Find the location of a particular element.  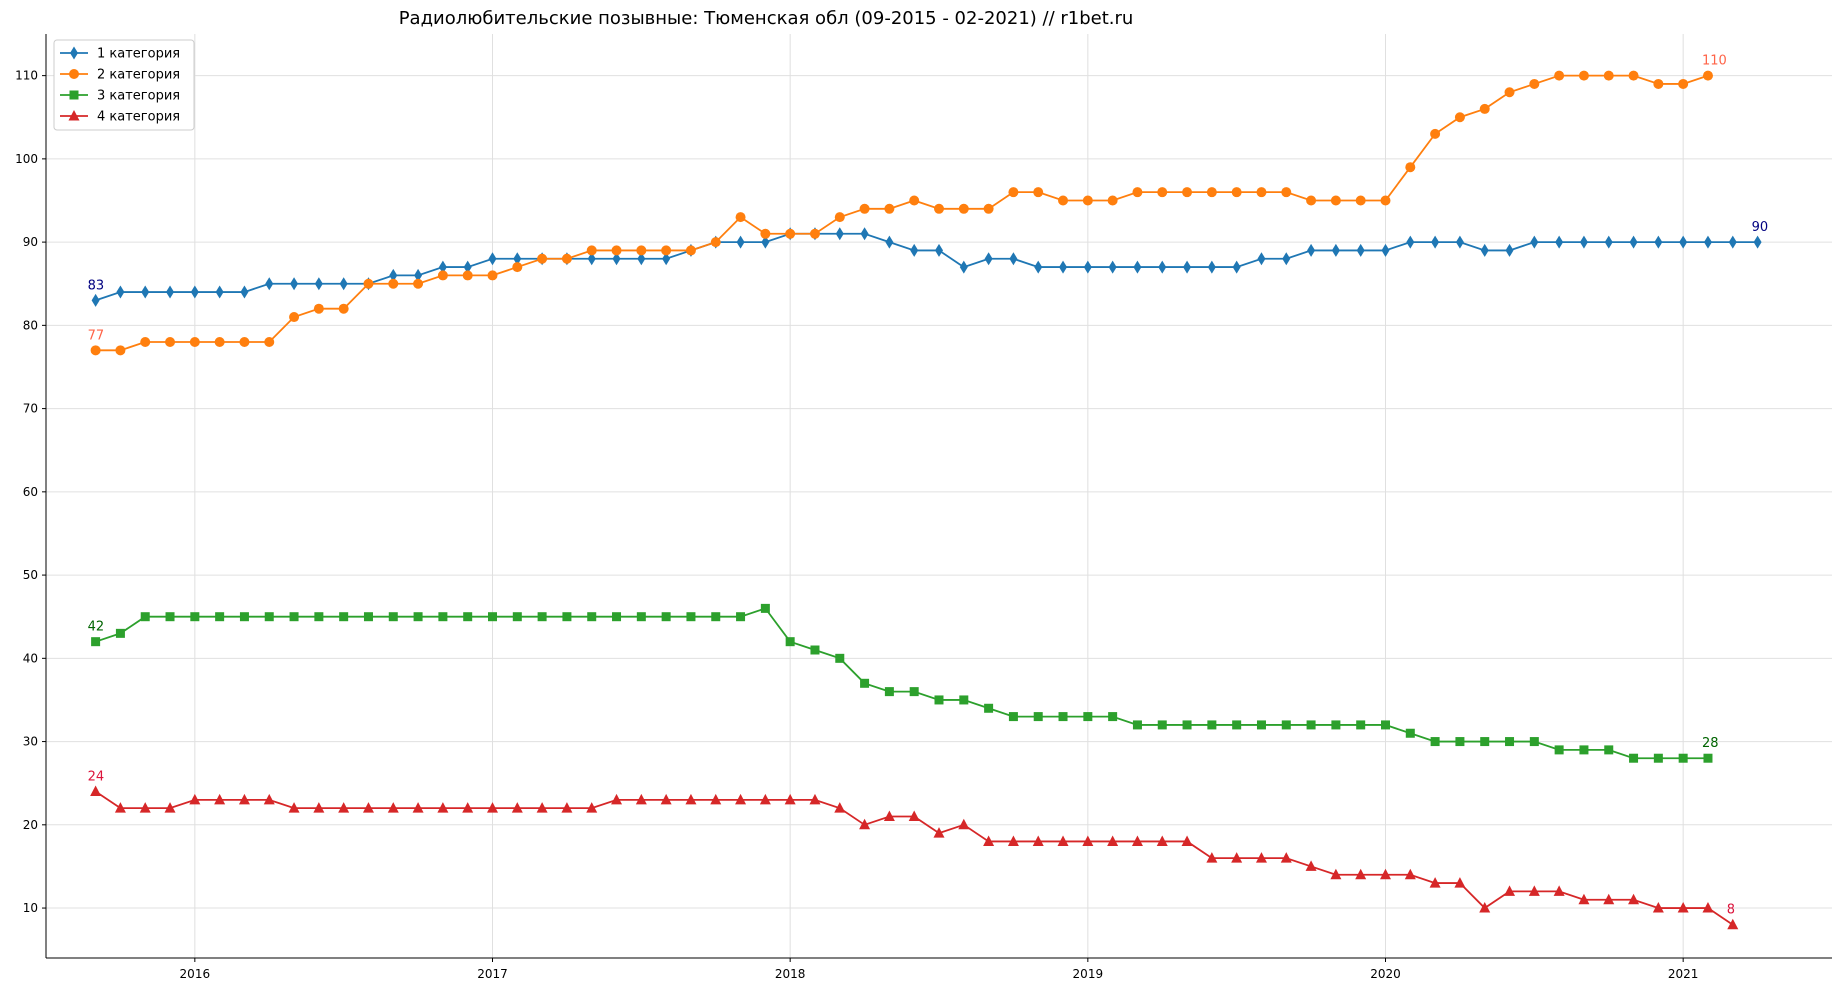

y-tick-label: 100 is located at coordinates (26, 159).